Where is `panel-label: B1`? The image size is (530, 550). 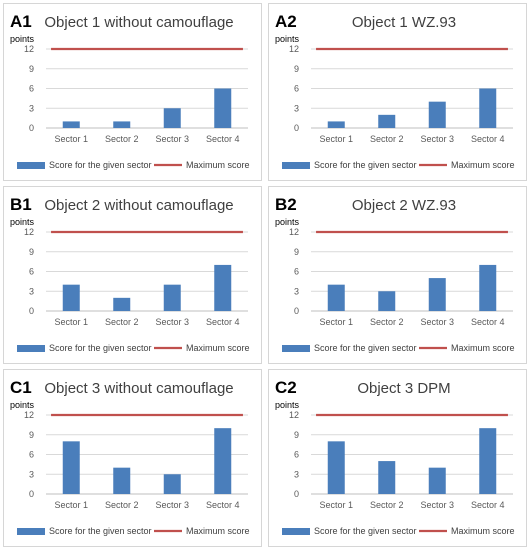 panel-label: B1 is located at coordinates (21, 204).